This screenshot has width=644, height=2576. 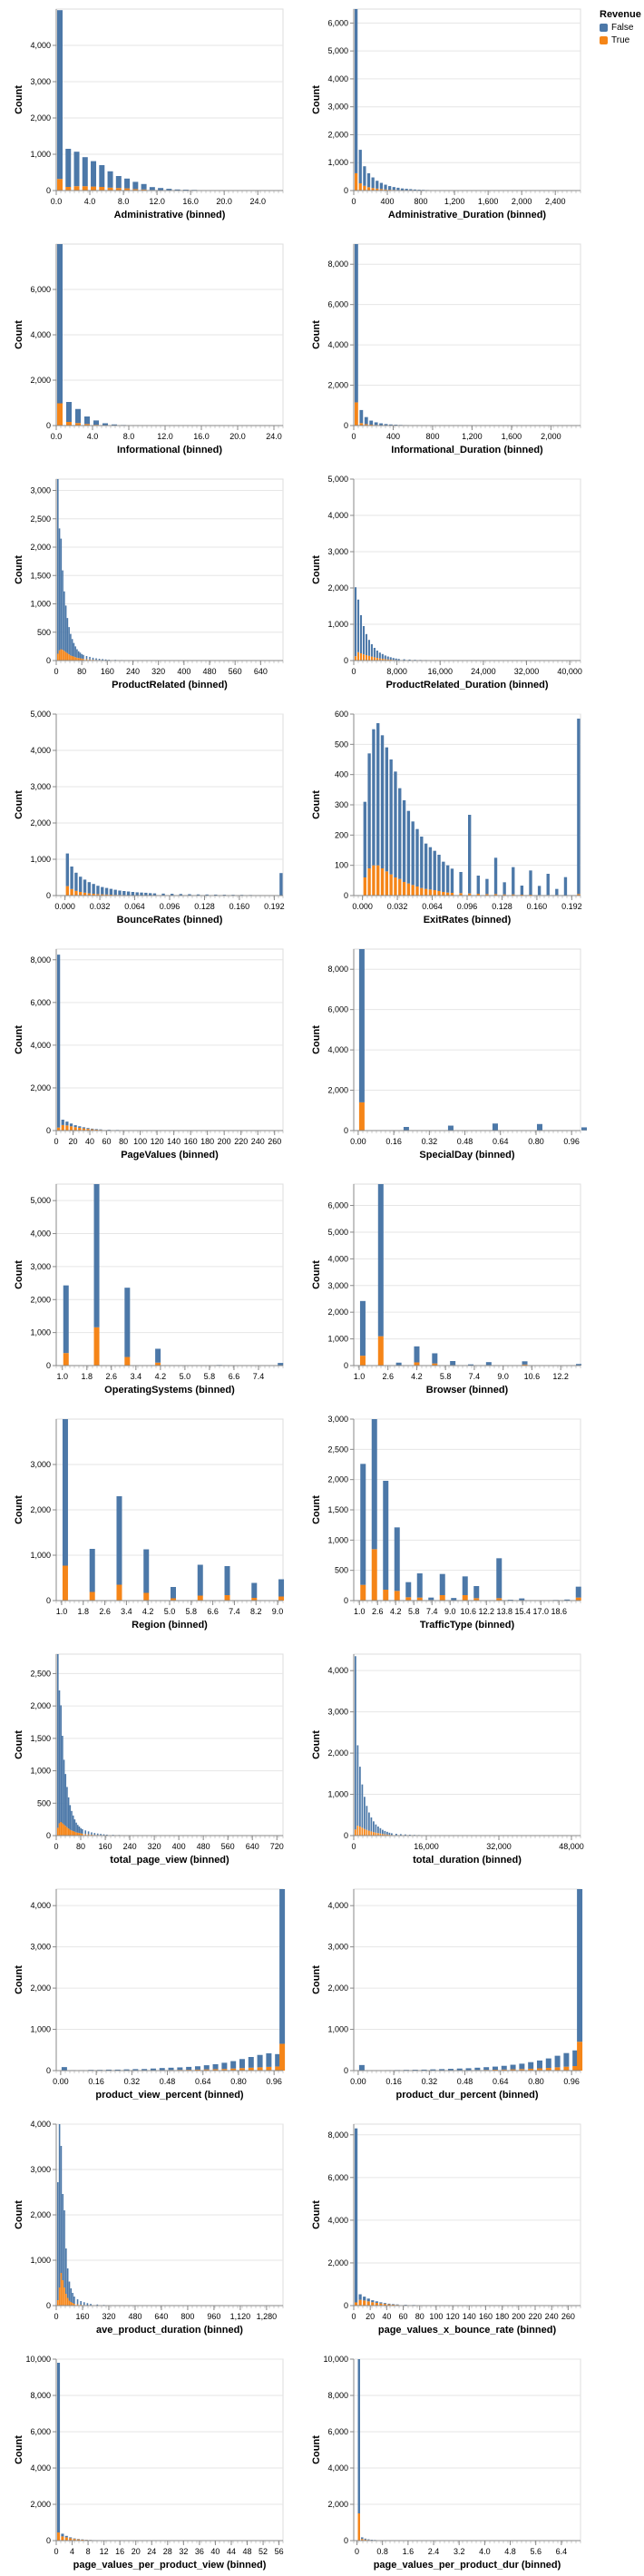 I want to click on legend-item-false: False, so click(x=621, y=28).